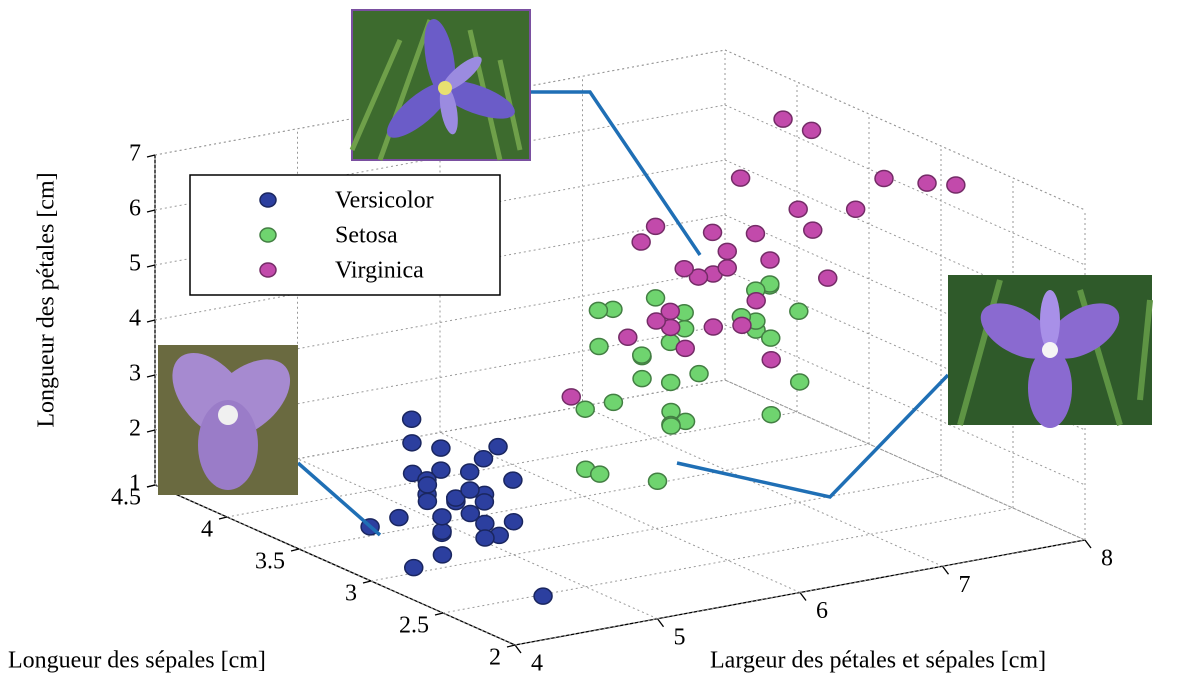  I want to click on y-tick-label: 3, so click(351, 594).